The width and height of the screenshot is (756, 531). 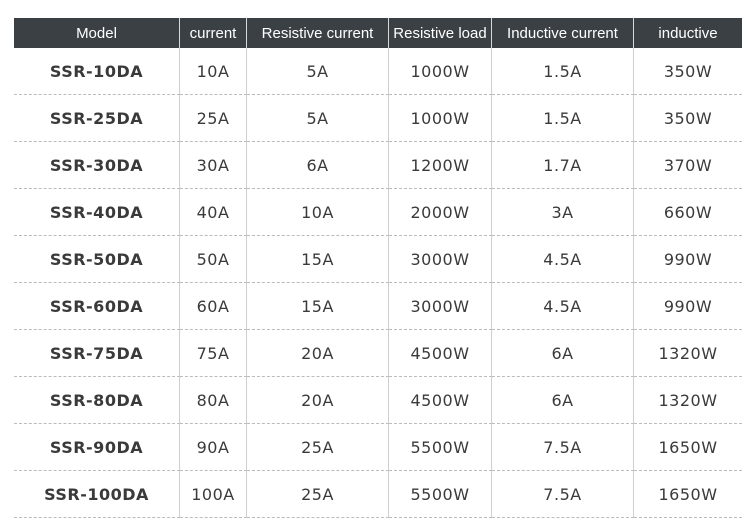 What do you see at coordinates (563, 33) in the screenshot?
I see `header-cell: Inductive current` at bounding box center [563, 33].